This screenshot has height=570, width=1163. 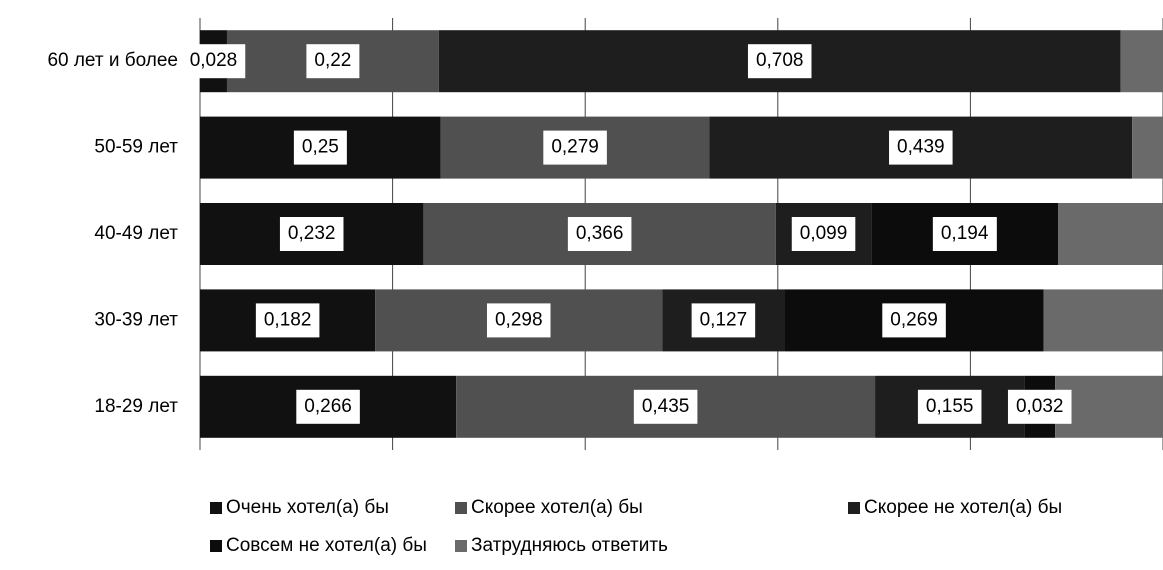 I want to click on data-label-text: 0,194, so click(x=965, y=233).